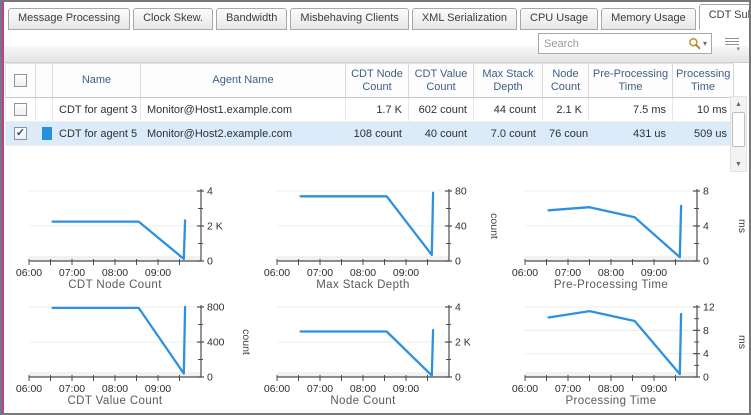  What do you see at coordinates (441, 133) in the screenshot?
I see `cell-cdt_value_count: 40 count` at bounding box center [441, 133].